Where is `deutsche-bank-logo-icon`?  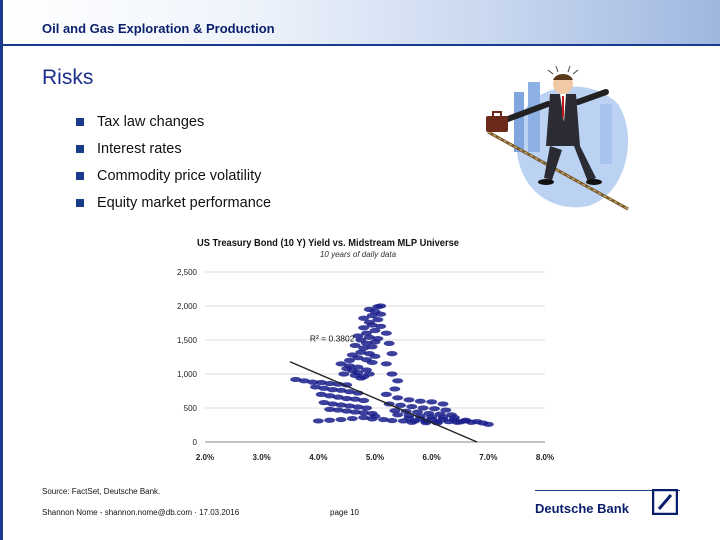 deutsche-bank-logo-icon is located at coordinates (665, 502).